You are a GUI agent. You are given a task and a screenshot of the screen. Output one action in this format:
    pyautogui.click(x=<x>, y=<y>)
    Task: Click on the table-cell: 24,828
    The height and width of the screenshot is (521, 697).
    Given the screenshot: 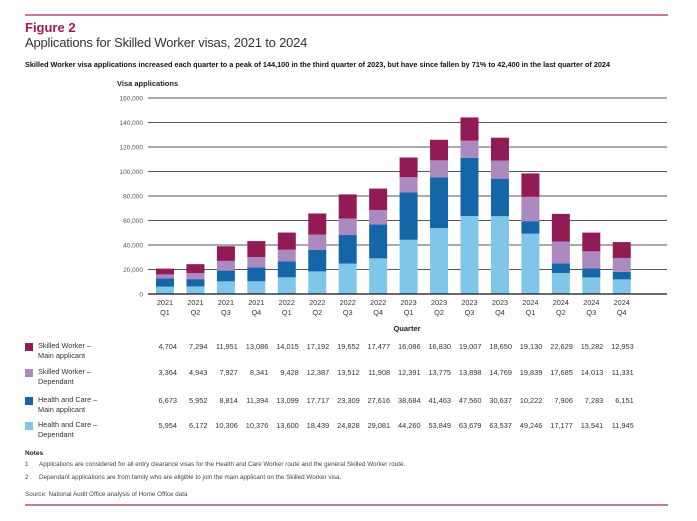 What is the action you would take?
    pyautogui.click(x=348, y=425)
    